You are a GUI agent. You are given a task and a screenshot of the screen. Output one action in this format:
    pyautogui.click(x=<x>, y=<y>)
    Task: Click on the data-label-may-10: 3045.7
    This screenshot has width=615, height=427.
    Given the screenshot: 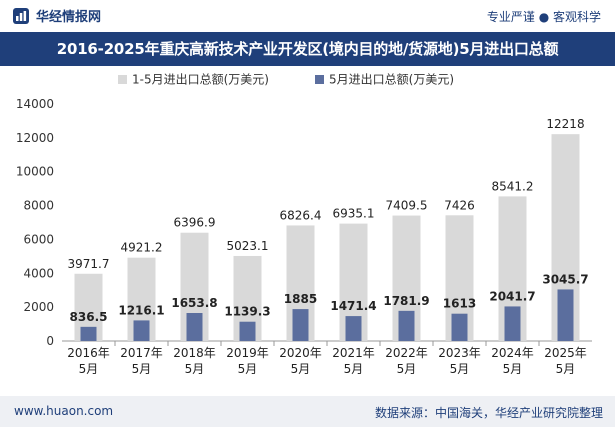 What is the action you would take?
    pyautogui.click(x=565, y=279)
    